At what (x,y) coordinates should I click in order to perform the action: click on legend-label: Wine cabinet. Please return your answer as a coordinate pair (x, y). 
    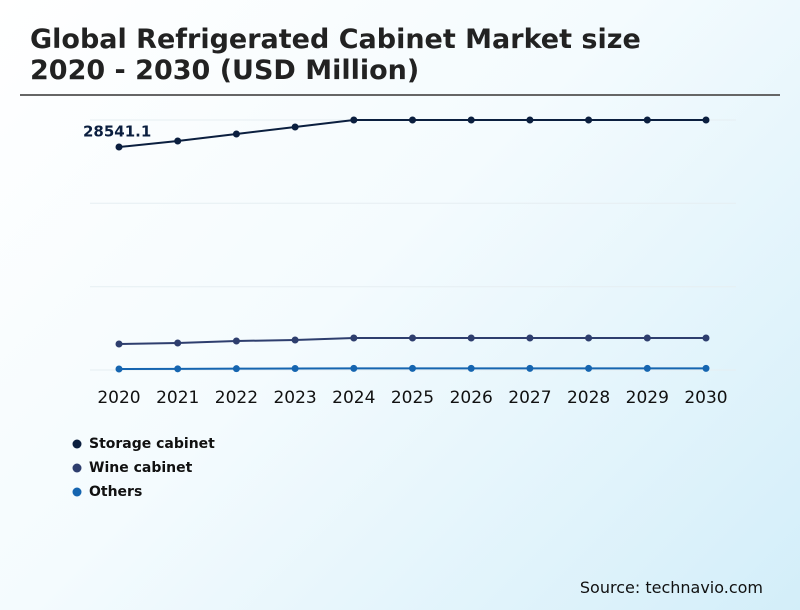
    Looking at the image, I should click on (141, 468).